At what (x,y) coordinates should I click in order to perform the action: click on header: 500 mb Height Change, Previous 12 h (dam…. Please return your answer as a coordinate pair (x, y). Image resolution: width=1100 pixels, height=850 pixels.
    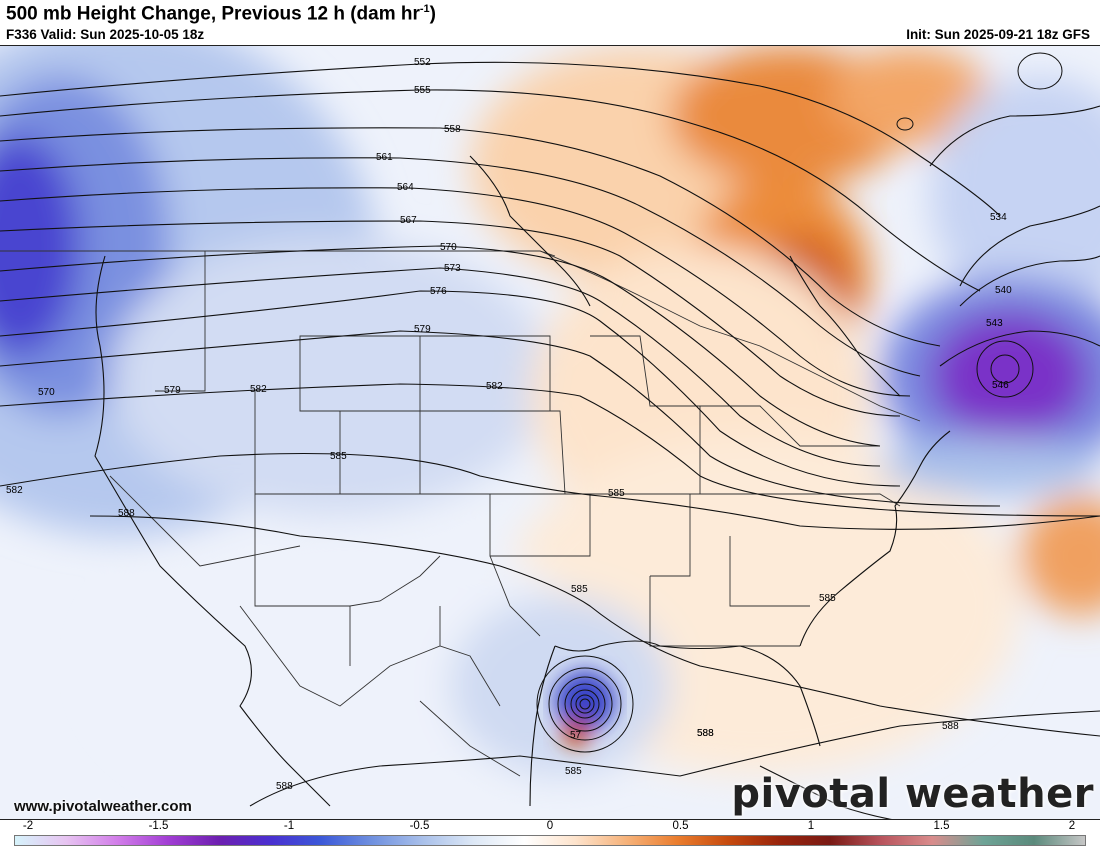
    Looking at the image, I should click on (550, 22).